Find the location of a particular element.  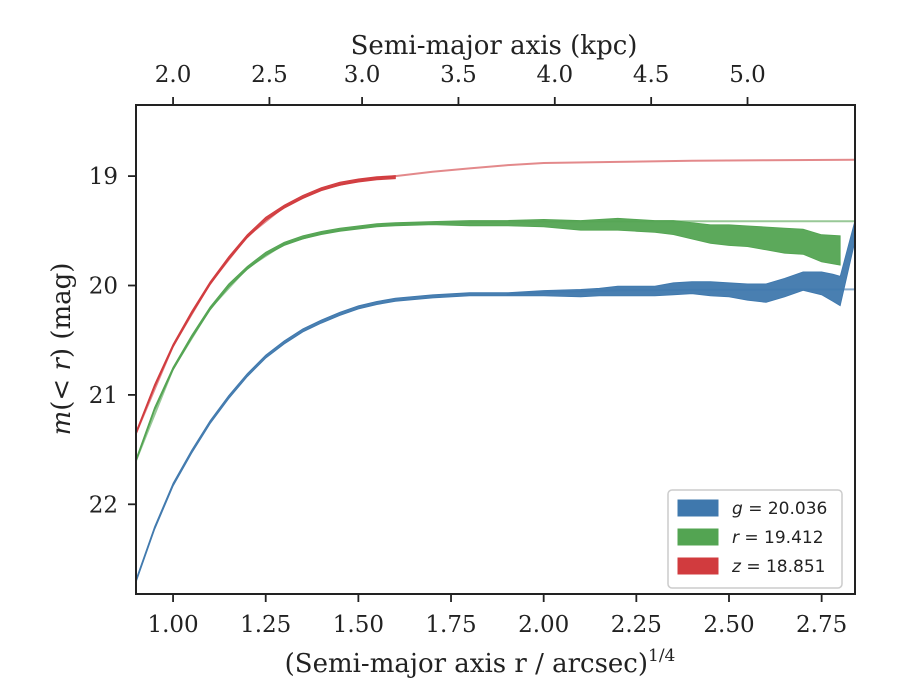

x-axis-bottom-label: (Semi-major axis r / arcsec)1/4 is located at coordinates (480, 662).